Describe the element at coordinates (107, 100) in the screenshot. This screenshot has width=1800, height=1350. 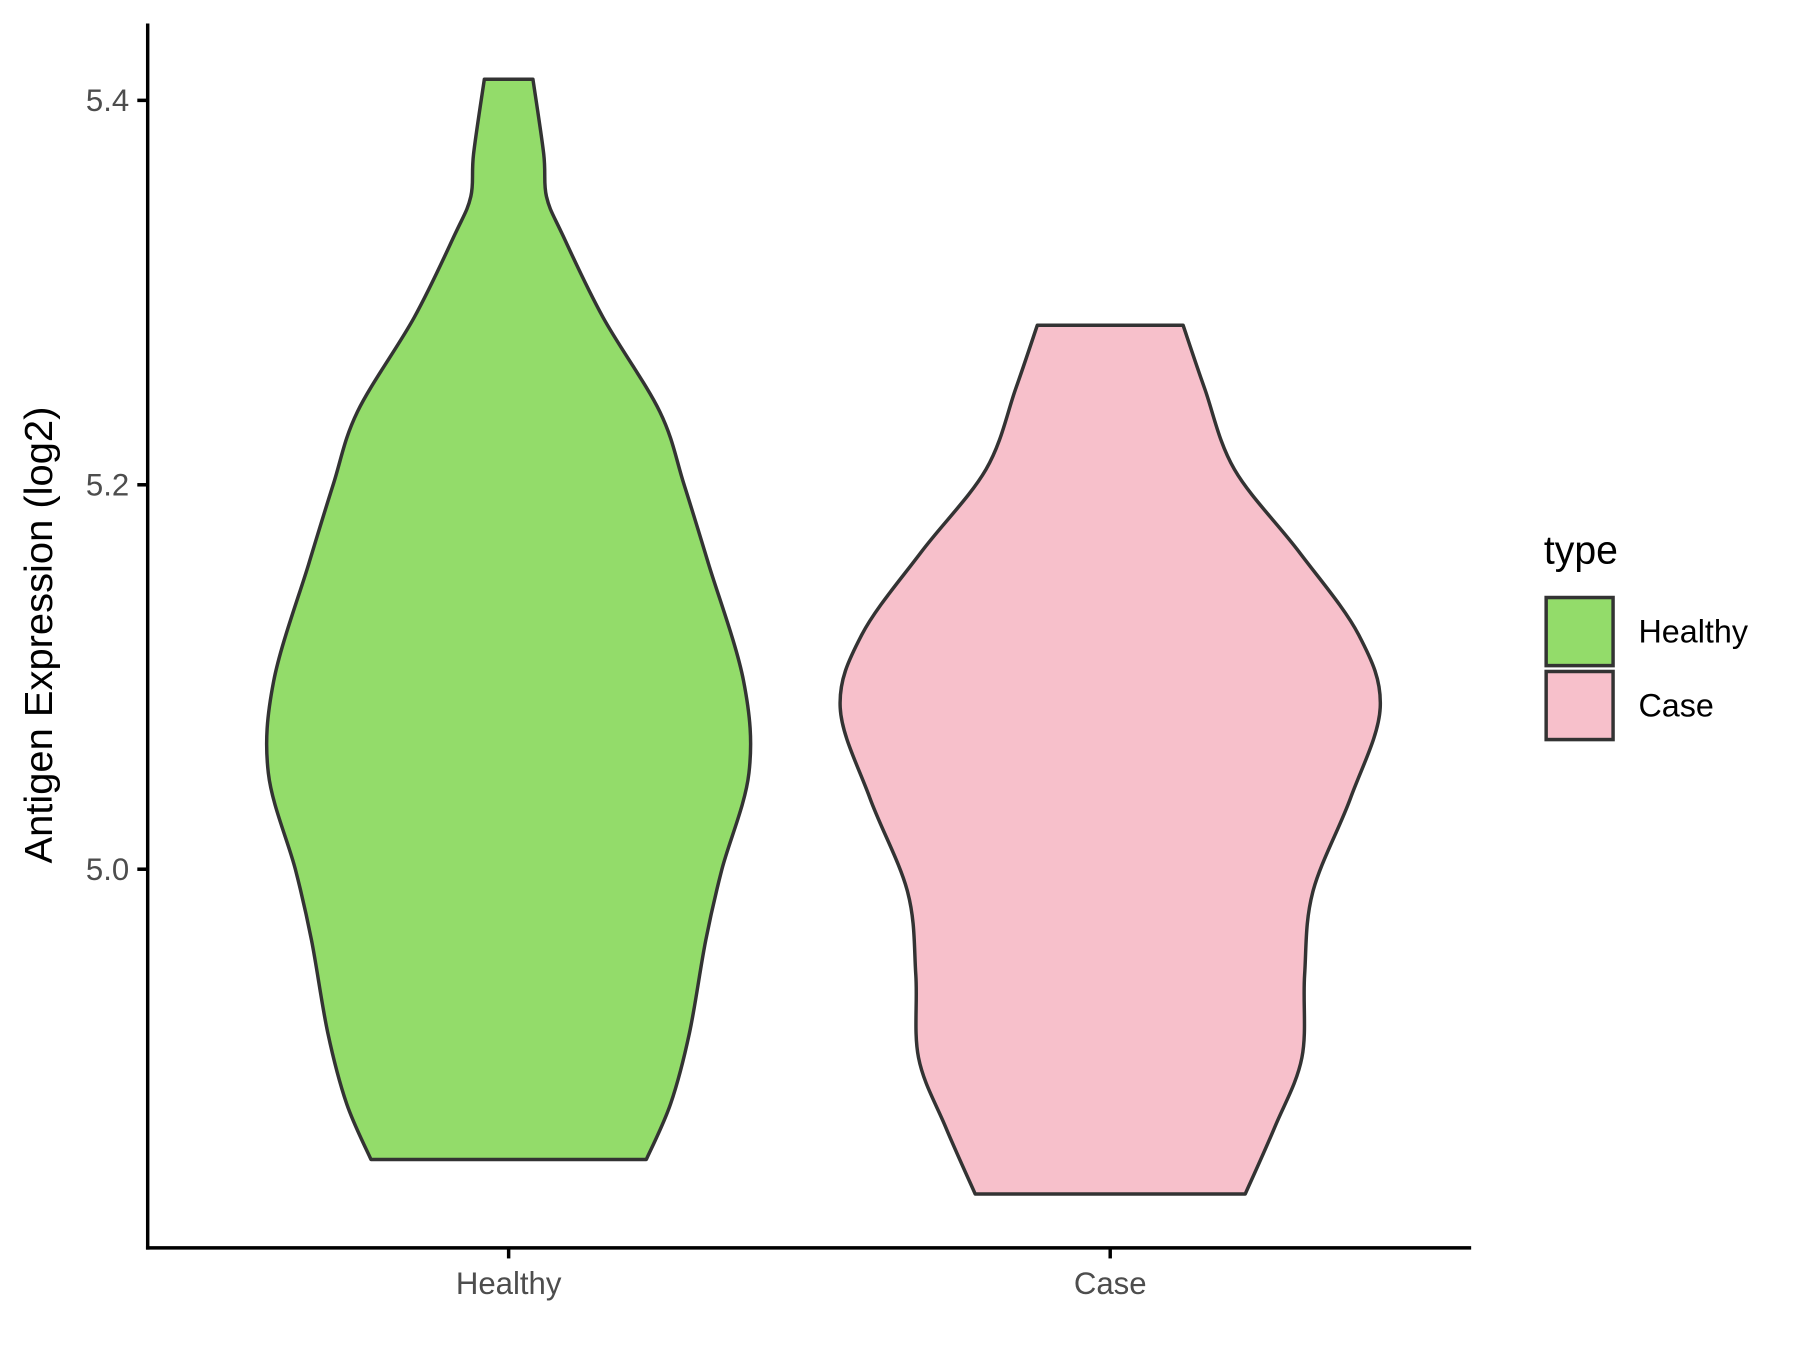
I see `y-tick-label: 5.4` at that location.